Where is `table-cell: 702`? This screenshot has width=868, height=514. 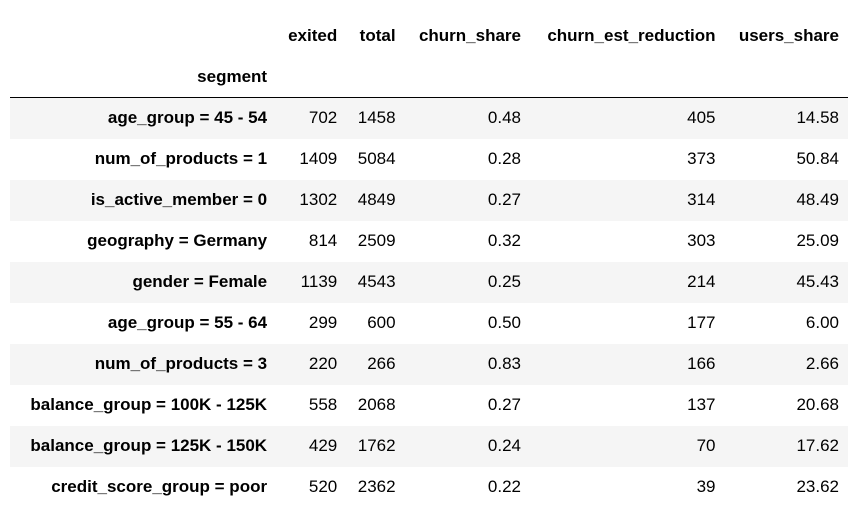
table-cell: 702 is located at coordinates (323, 118).